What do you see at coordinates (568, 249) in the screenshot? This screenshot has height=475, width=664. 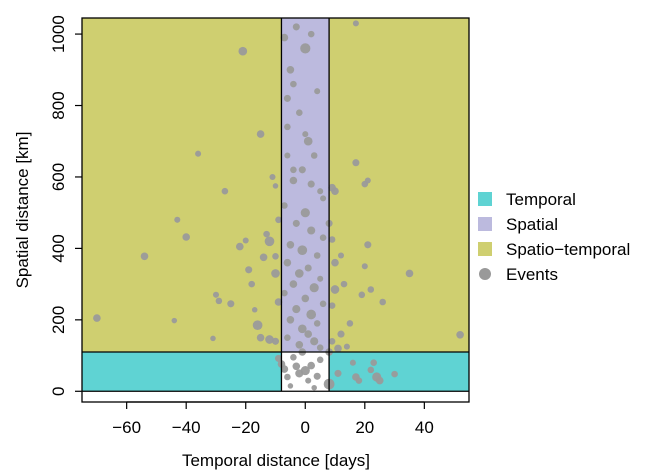 I see `legend-label: Spatio−temporal` at bounding box center [568, 249].